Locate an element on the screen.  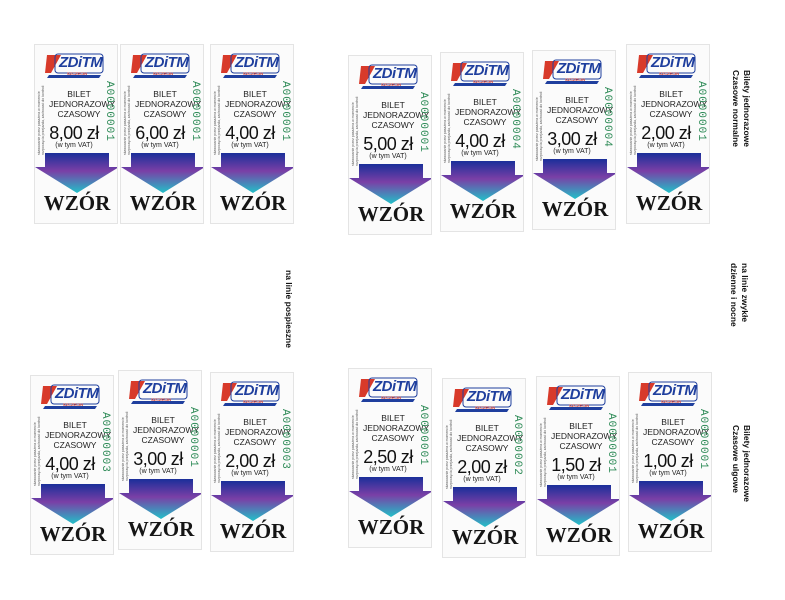
ticket-price: 1,00 zł is located at coordinates (668, 461).